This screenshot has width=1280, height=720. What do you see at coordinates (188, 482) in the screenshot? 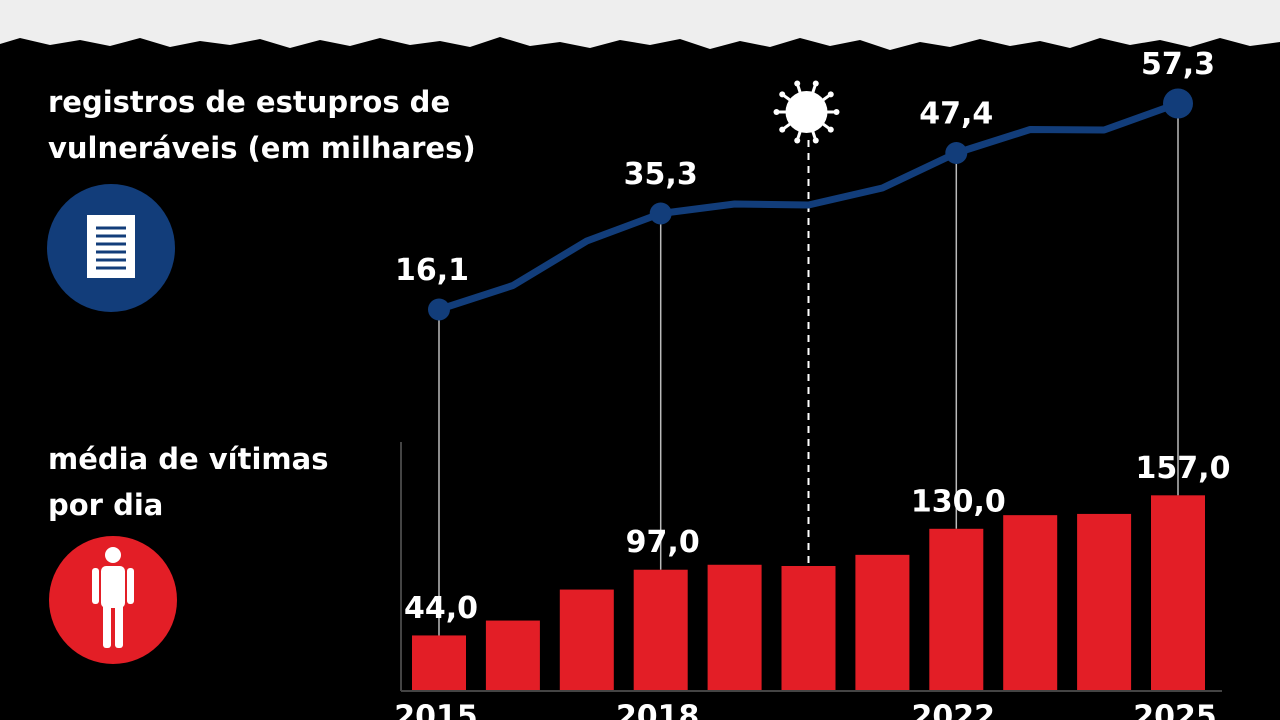
I see `legend-label: média de vítimas por dia` at bounding box center [188, 482].